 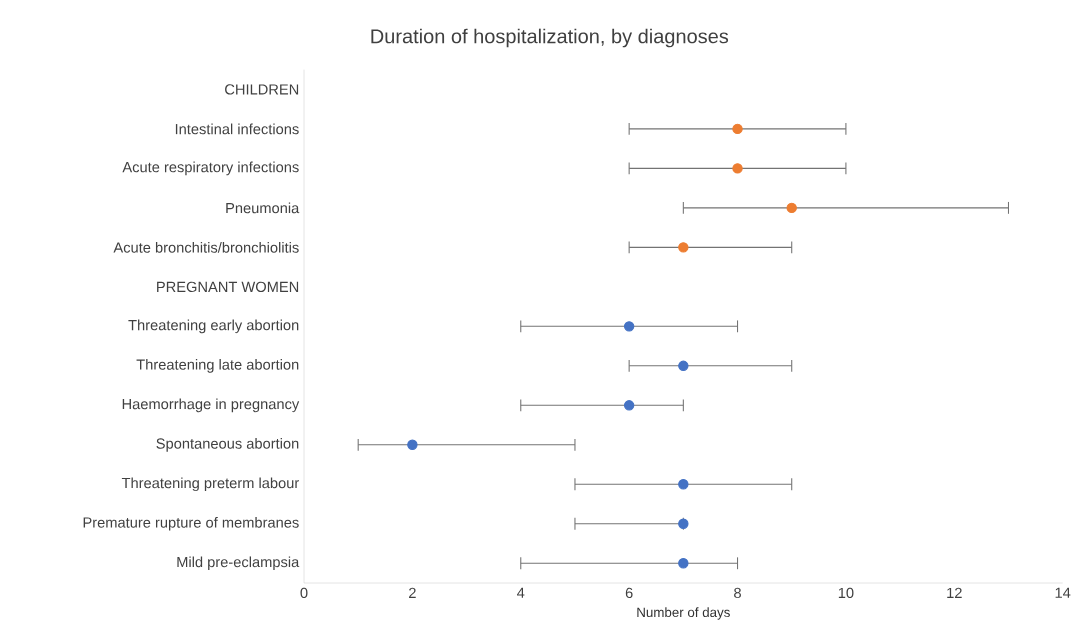 What do you see at coordinates (210, 168) in the screenshot?
I see `y-tick-label: Acute respiratory infections` at bounding box center [210, 168].